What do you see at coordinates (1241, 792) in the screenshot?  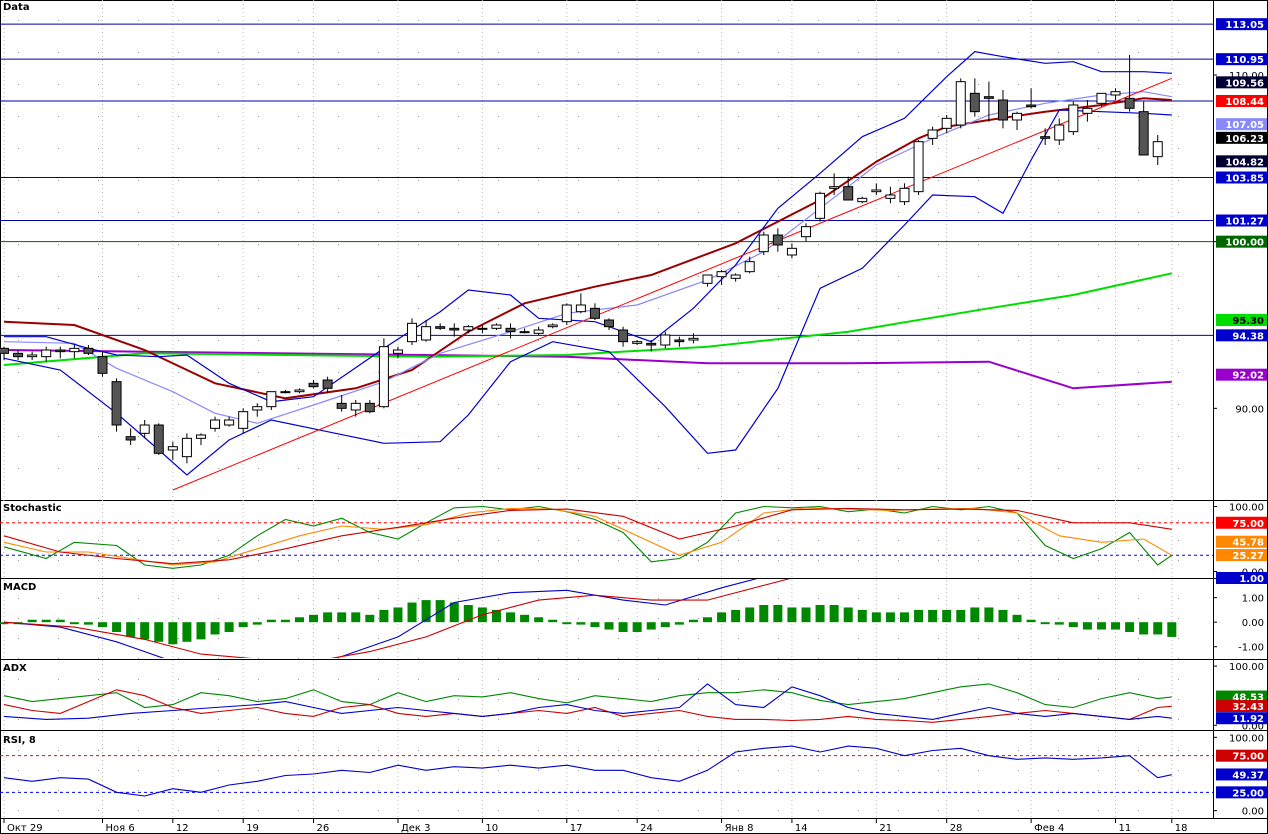 I see `rsi-value-tag: 25.00` at bounding box center [1241, 792].